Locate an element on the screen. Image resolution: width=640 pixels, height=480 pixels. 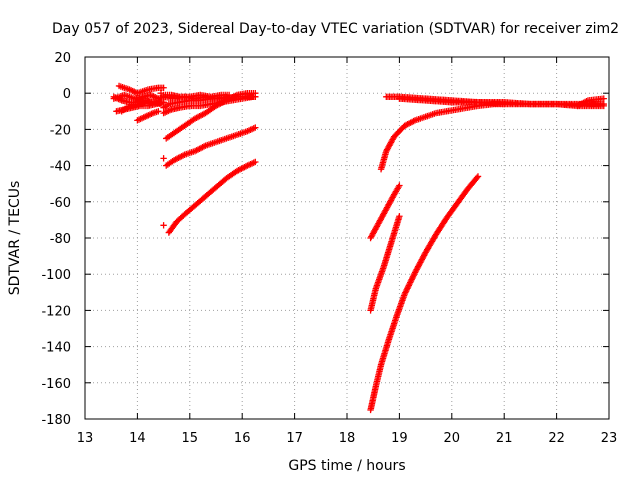
x-tick-label: 13 is located at coordinates (85, 438).